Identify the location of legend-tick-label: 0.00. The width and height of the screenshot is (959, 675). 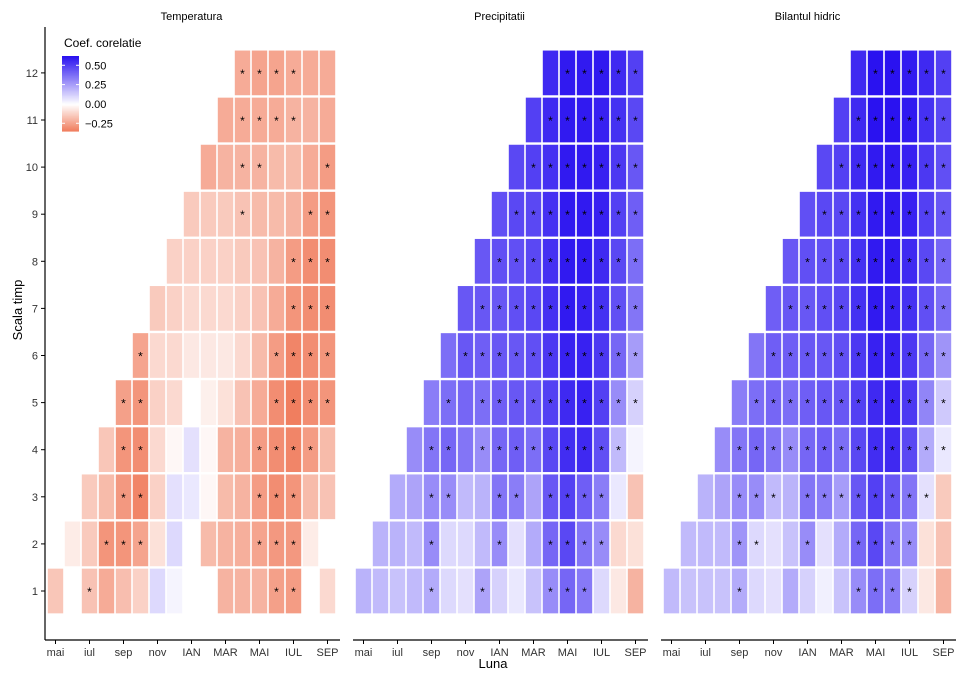
(95, 105).